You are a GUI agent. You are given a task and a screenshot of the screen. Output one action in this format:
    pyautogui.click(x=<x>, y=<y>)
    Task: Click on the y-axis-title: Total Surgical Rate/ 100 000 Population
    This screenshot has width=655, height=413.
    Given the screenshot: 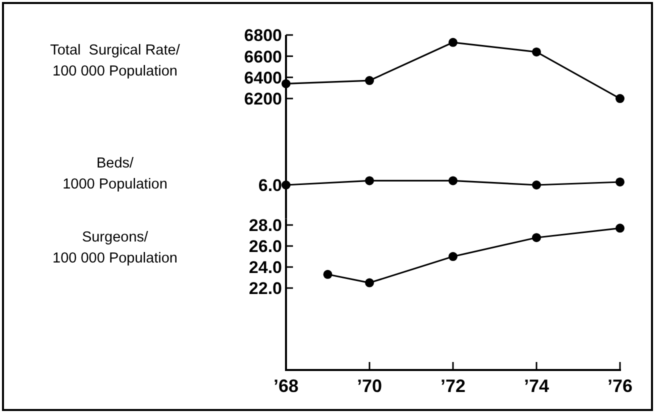 What is the action you would take?
    pyautogui.click(x=115, y=61)
    